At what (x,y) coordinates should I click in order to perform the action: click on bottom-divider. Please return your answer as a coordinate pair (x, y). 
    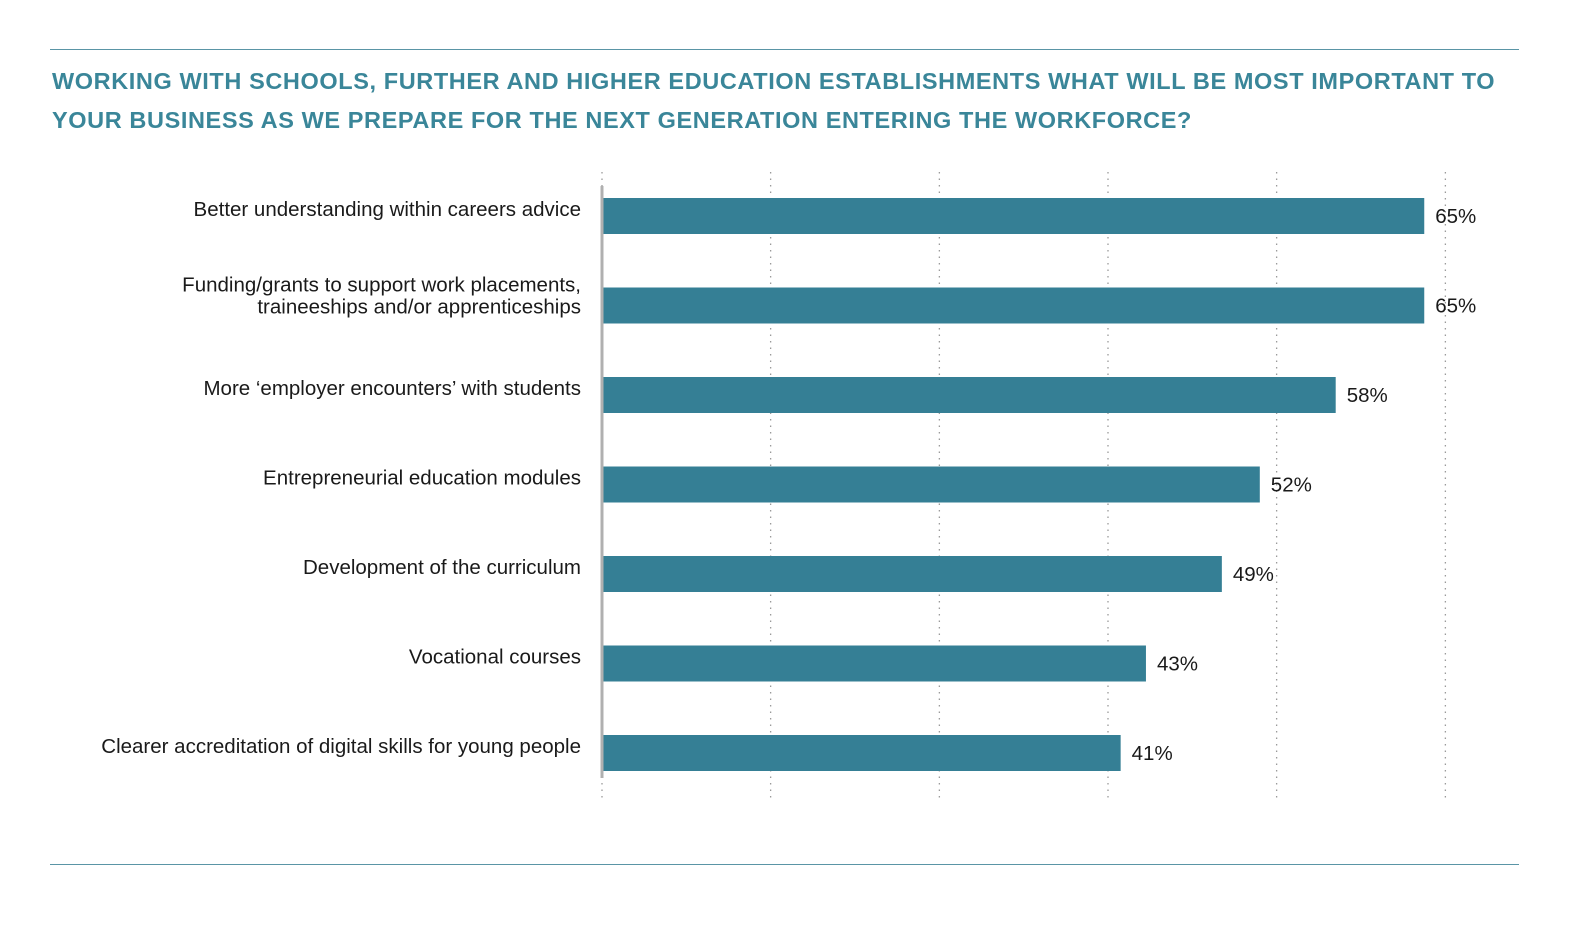
    Looking at the image, I should click on (784, 864).